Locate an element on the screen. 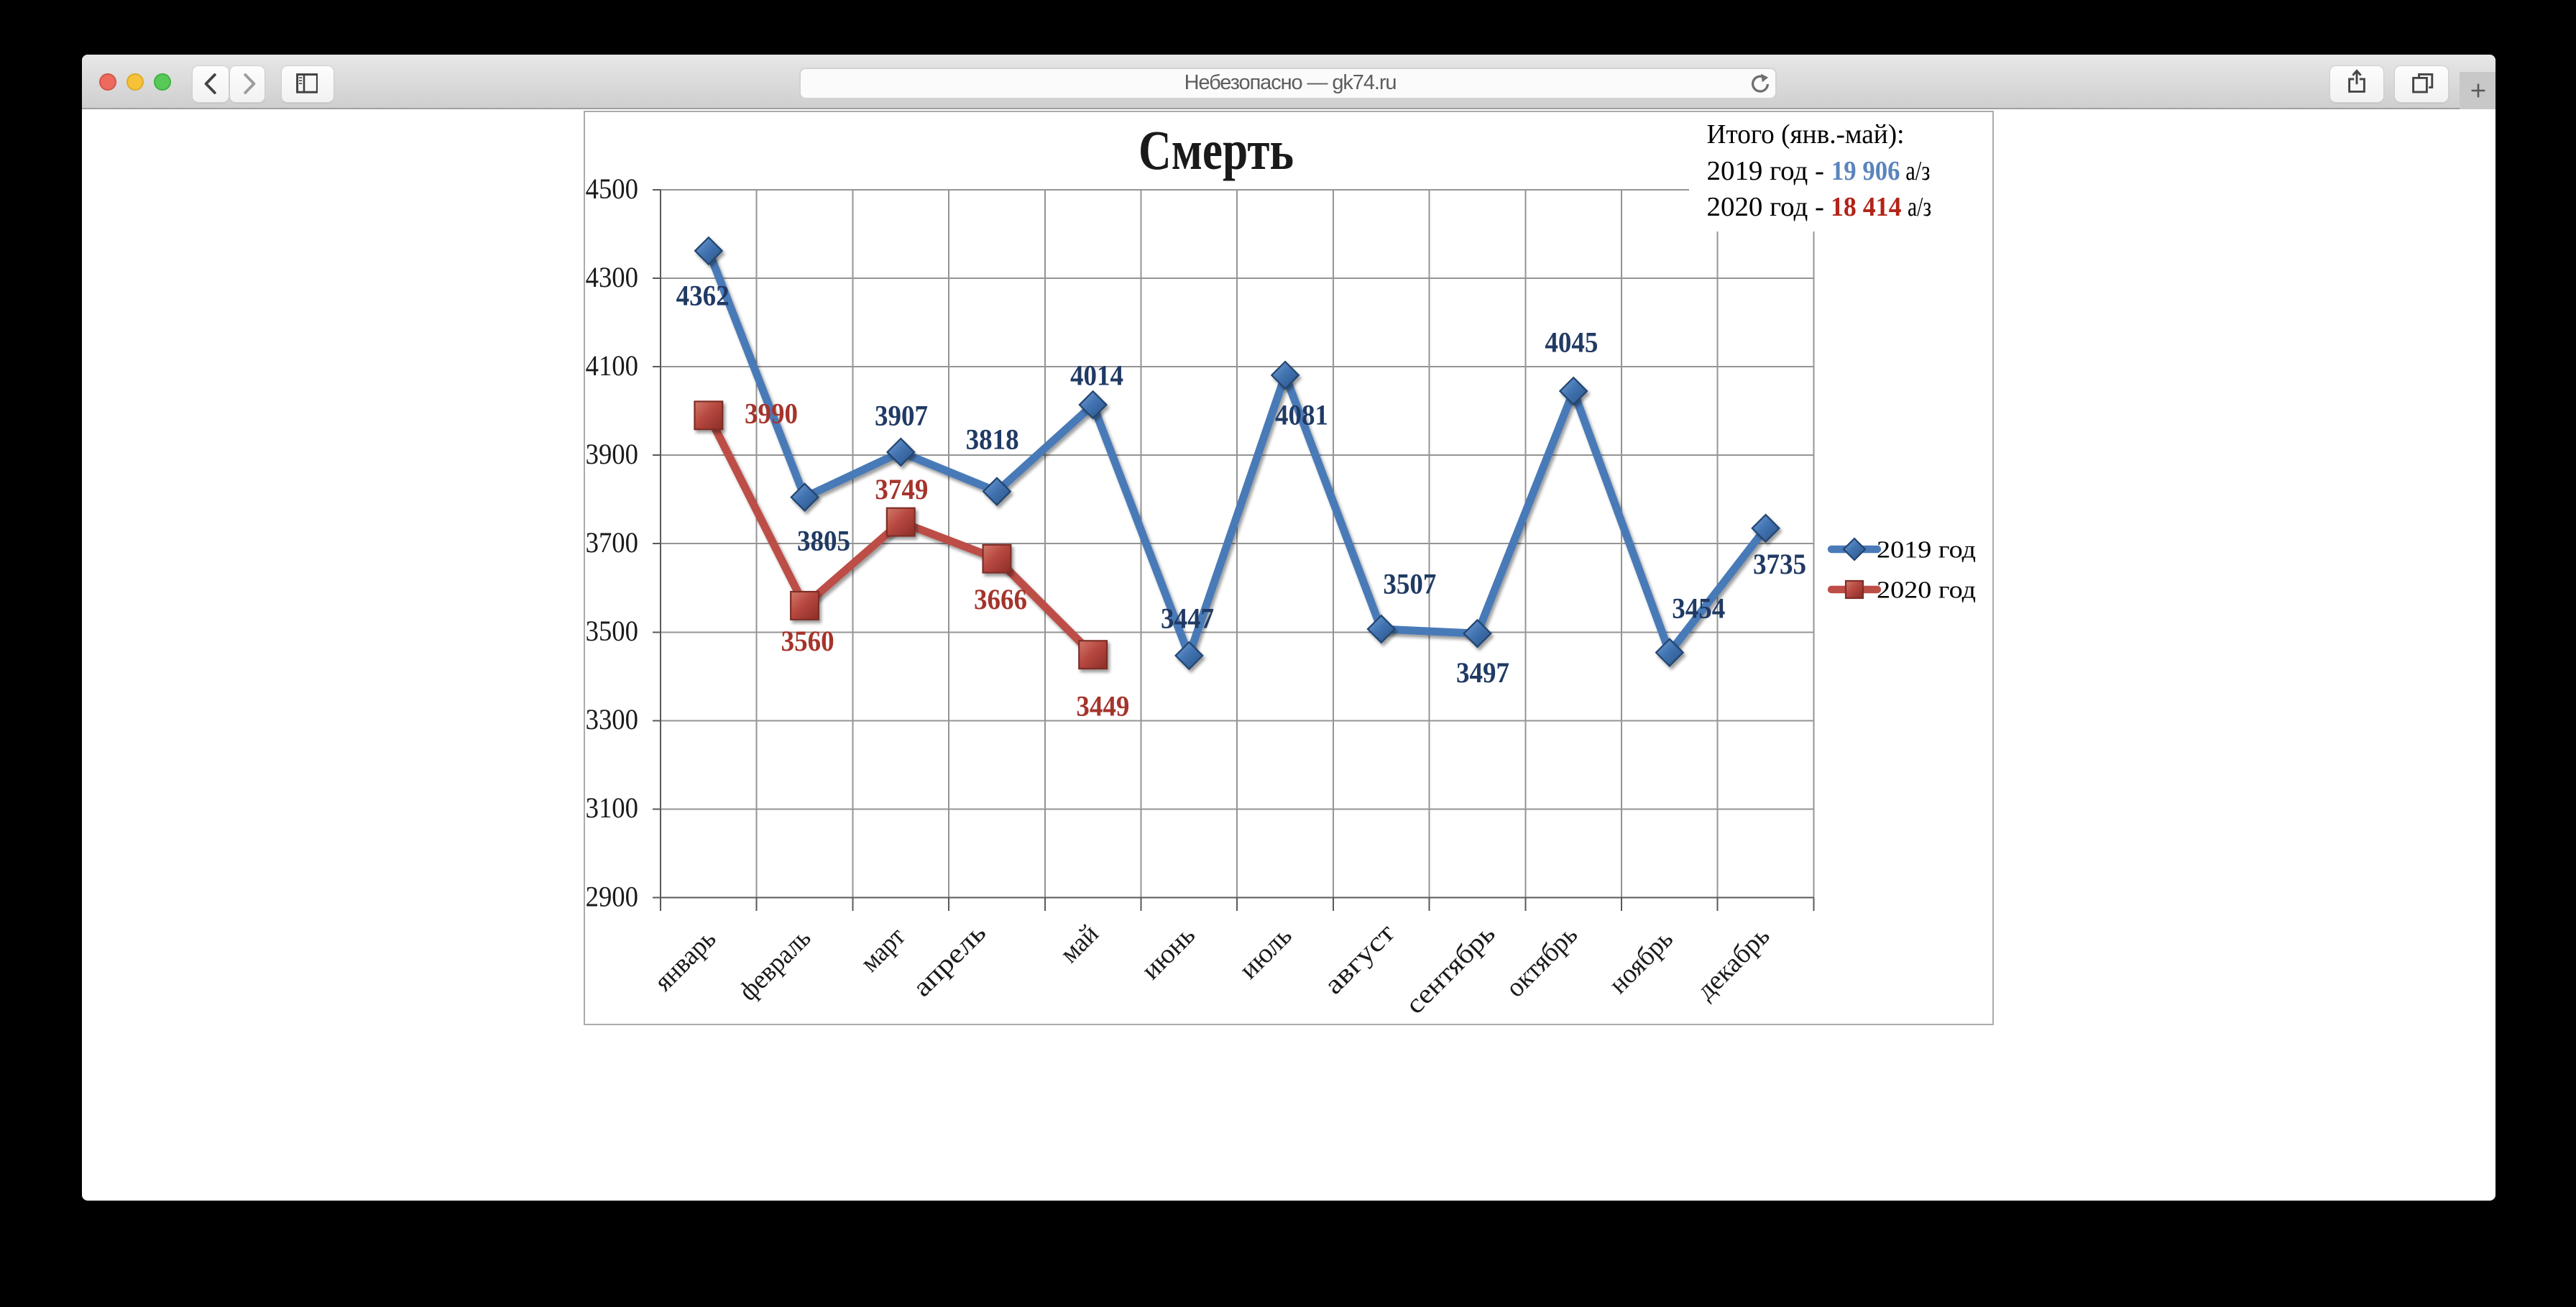 The width and height of the screenshot is (2576, 1307). svg-text: 4014 is located at coordinates (1096, 375).